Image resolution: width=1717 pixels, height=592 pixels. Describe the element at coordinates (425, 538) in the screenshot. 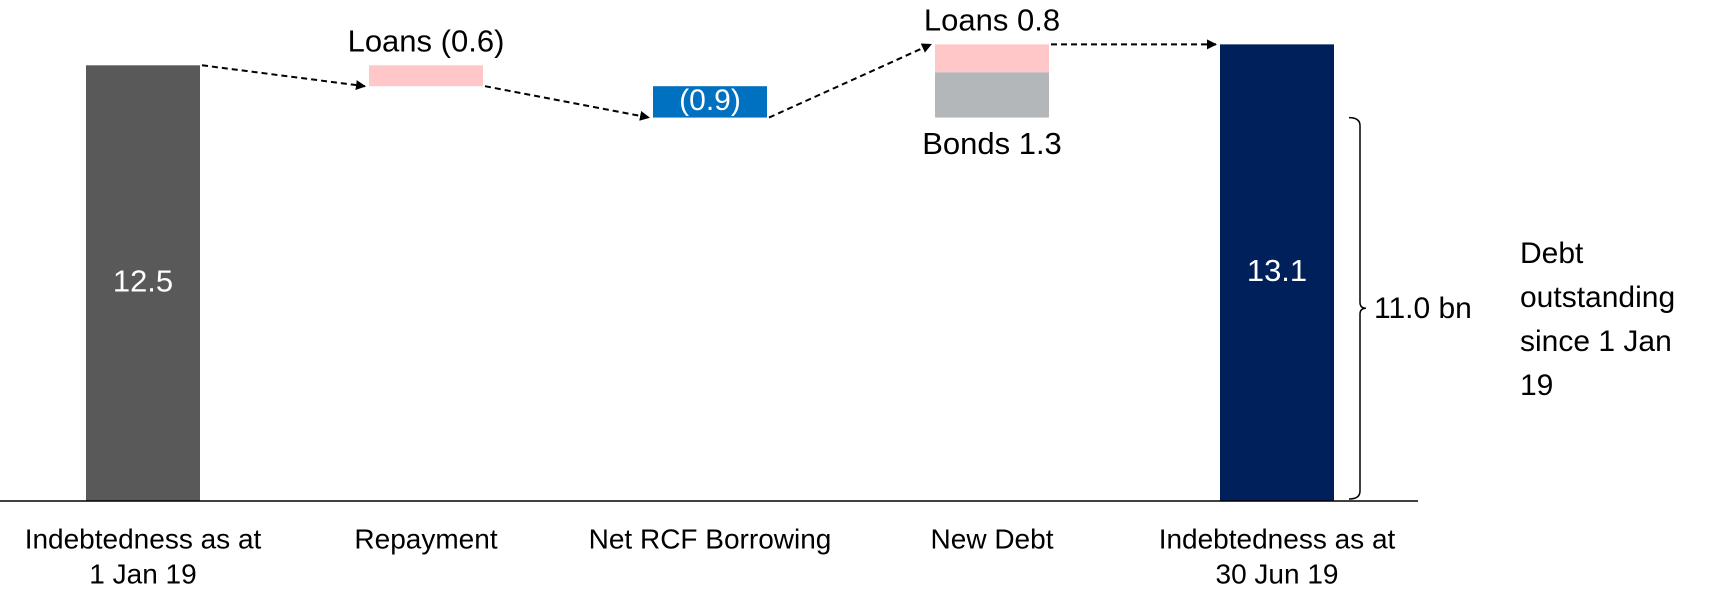

I see `x-tick-label: Repayment` at that location.